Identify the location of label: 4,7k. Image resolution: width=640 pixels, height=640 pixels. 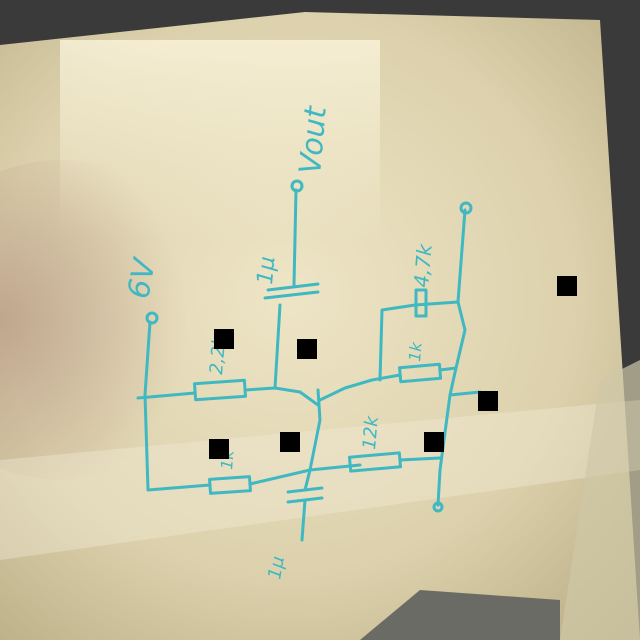
(423, 265).